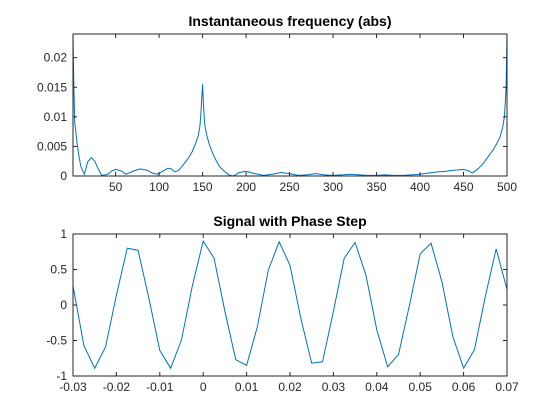  I want to click on x-tick-label: 0.01, so click(247, 387).